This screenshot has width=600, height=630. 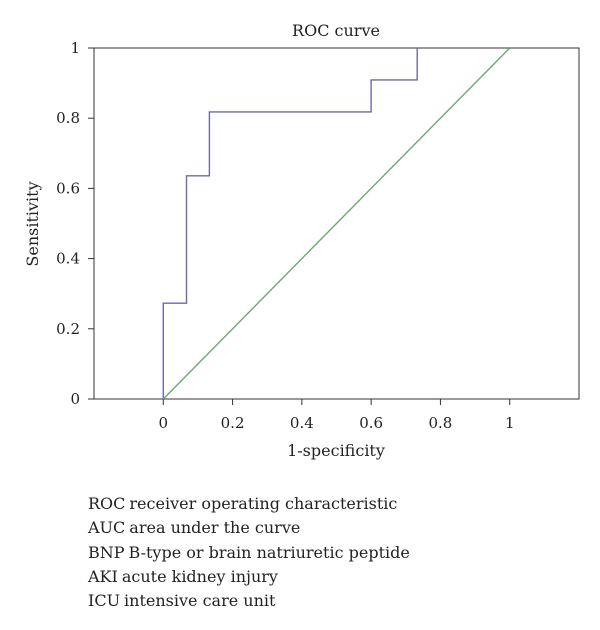 I want to click on y-tick-label: 0.2, so click(x=68, y=329).